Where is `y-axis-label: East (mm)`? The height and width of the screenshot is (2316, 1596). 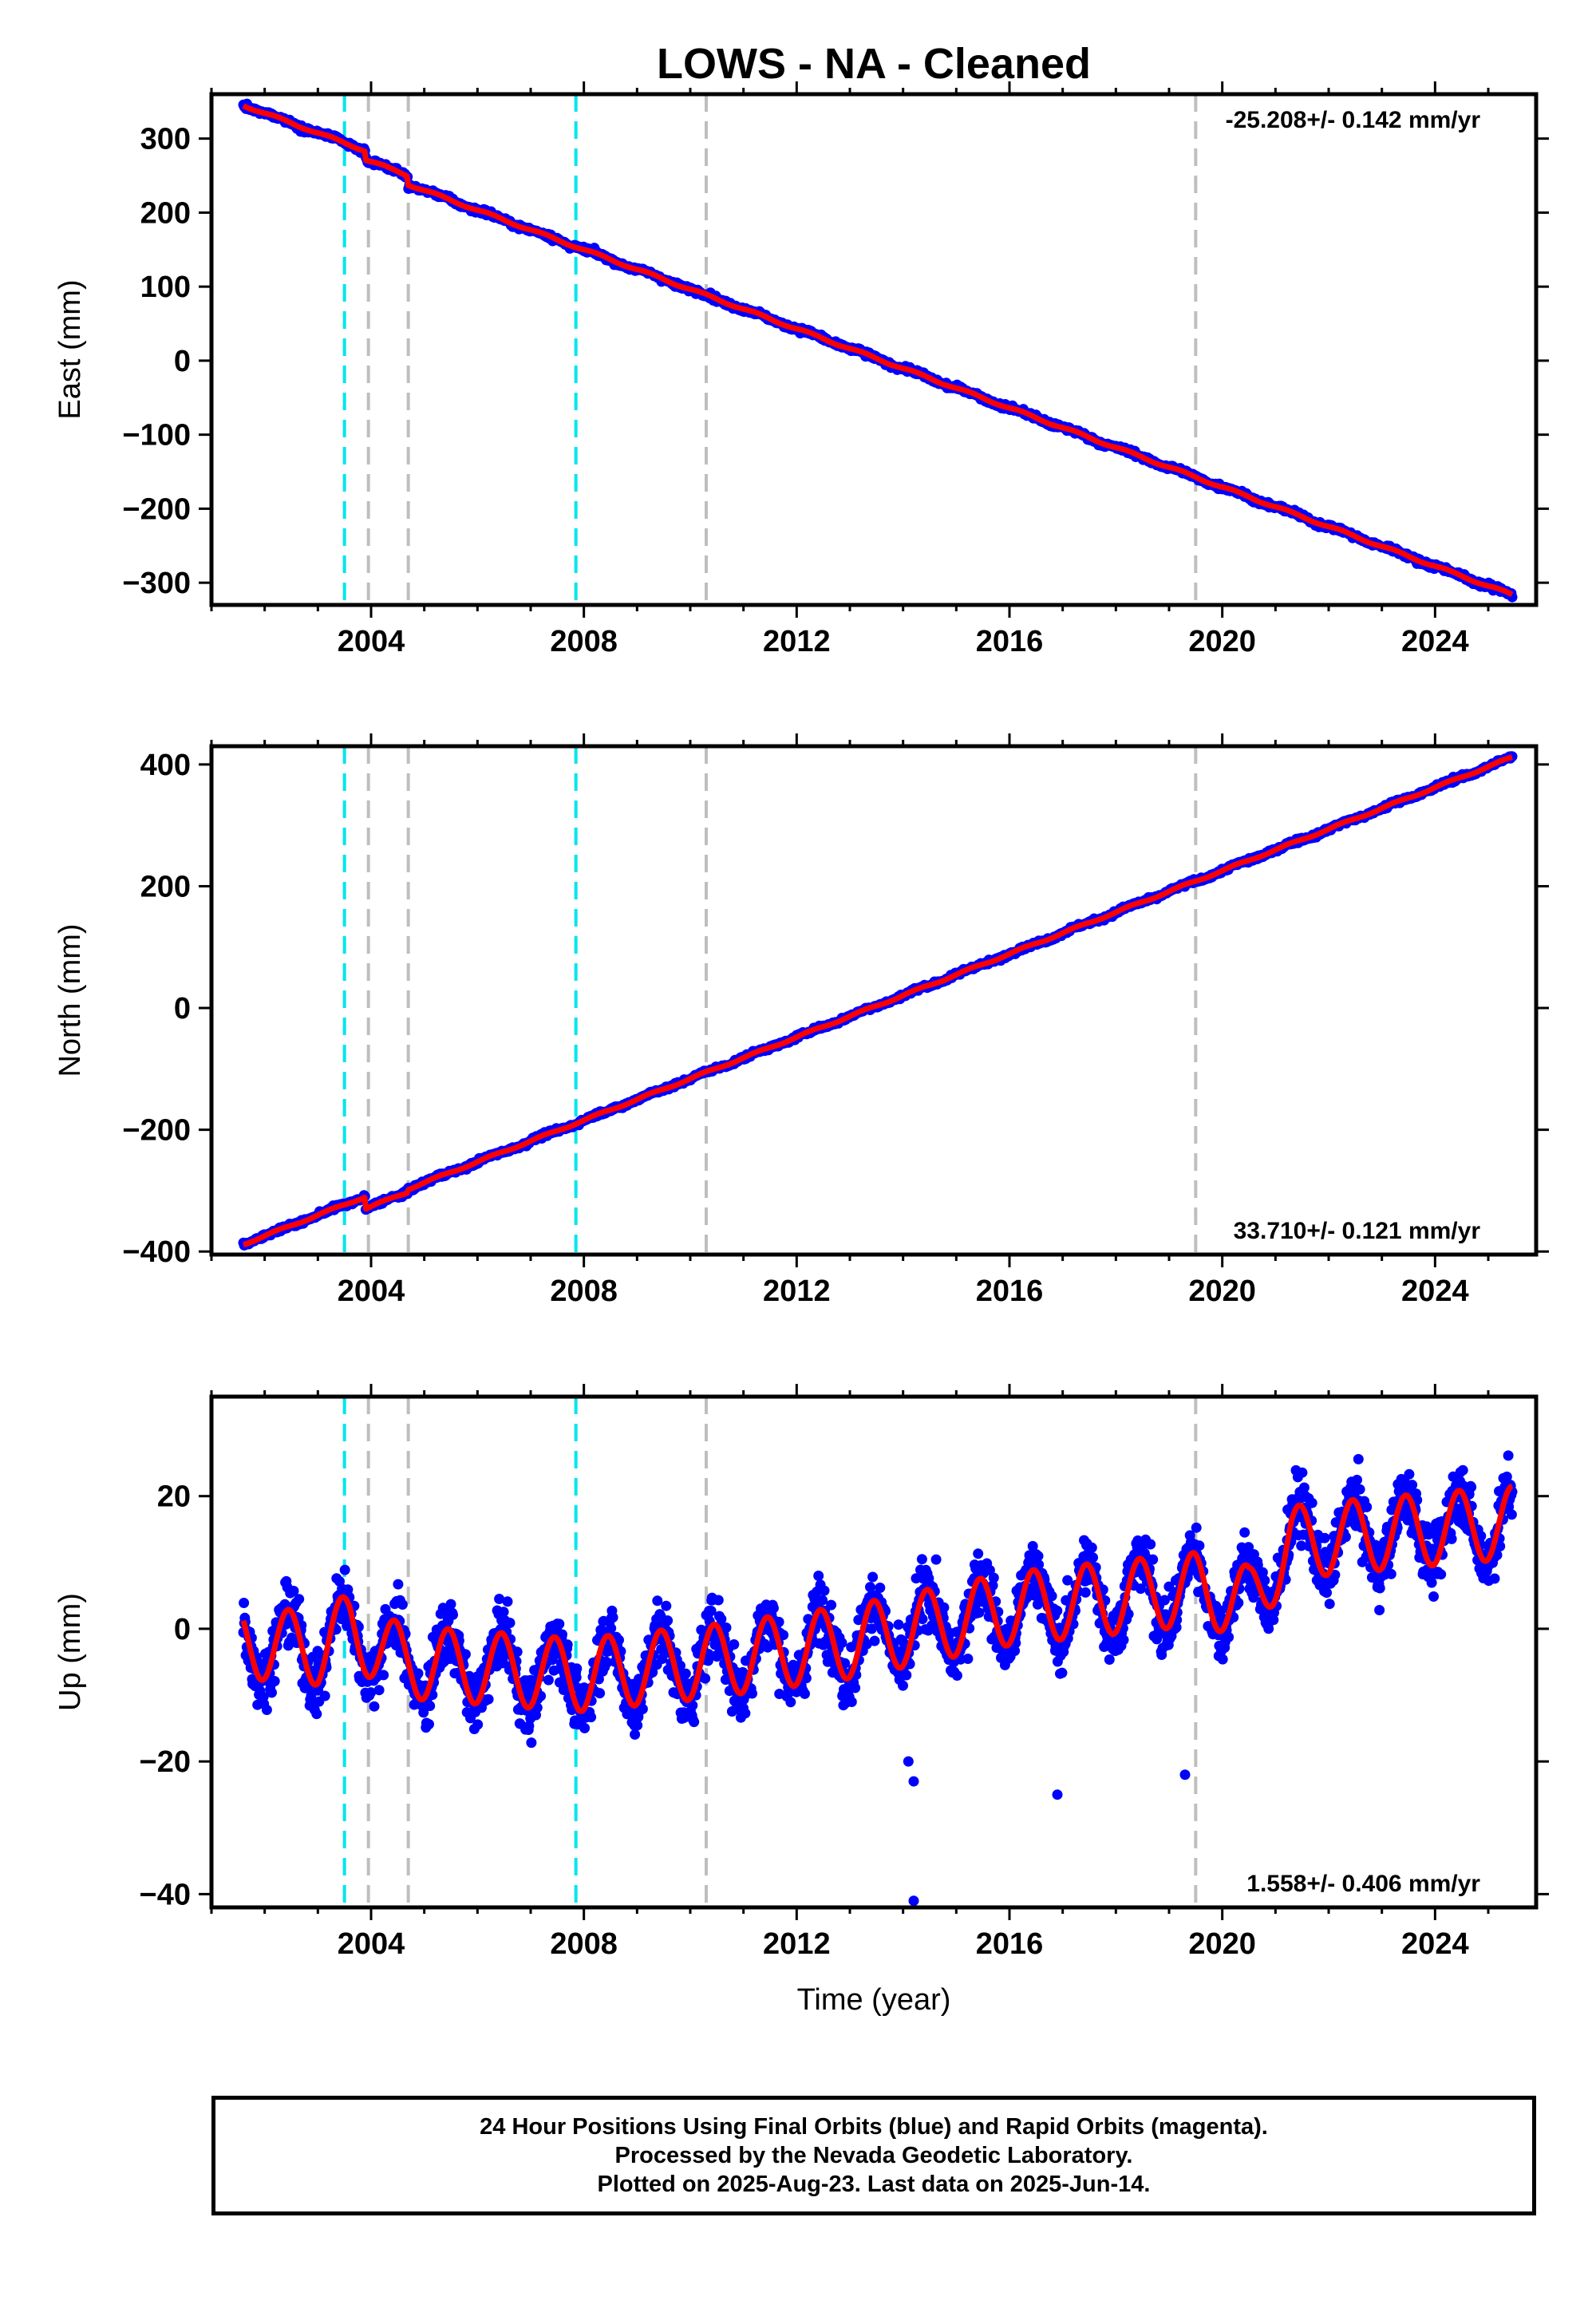 y-axis-label: East (mm) is located at coordinates (70, 349).